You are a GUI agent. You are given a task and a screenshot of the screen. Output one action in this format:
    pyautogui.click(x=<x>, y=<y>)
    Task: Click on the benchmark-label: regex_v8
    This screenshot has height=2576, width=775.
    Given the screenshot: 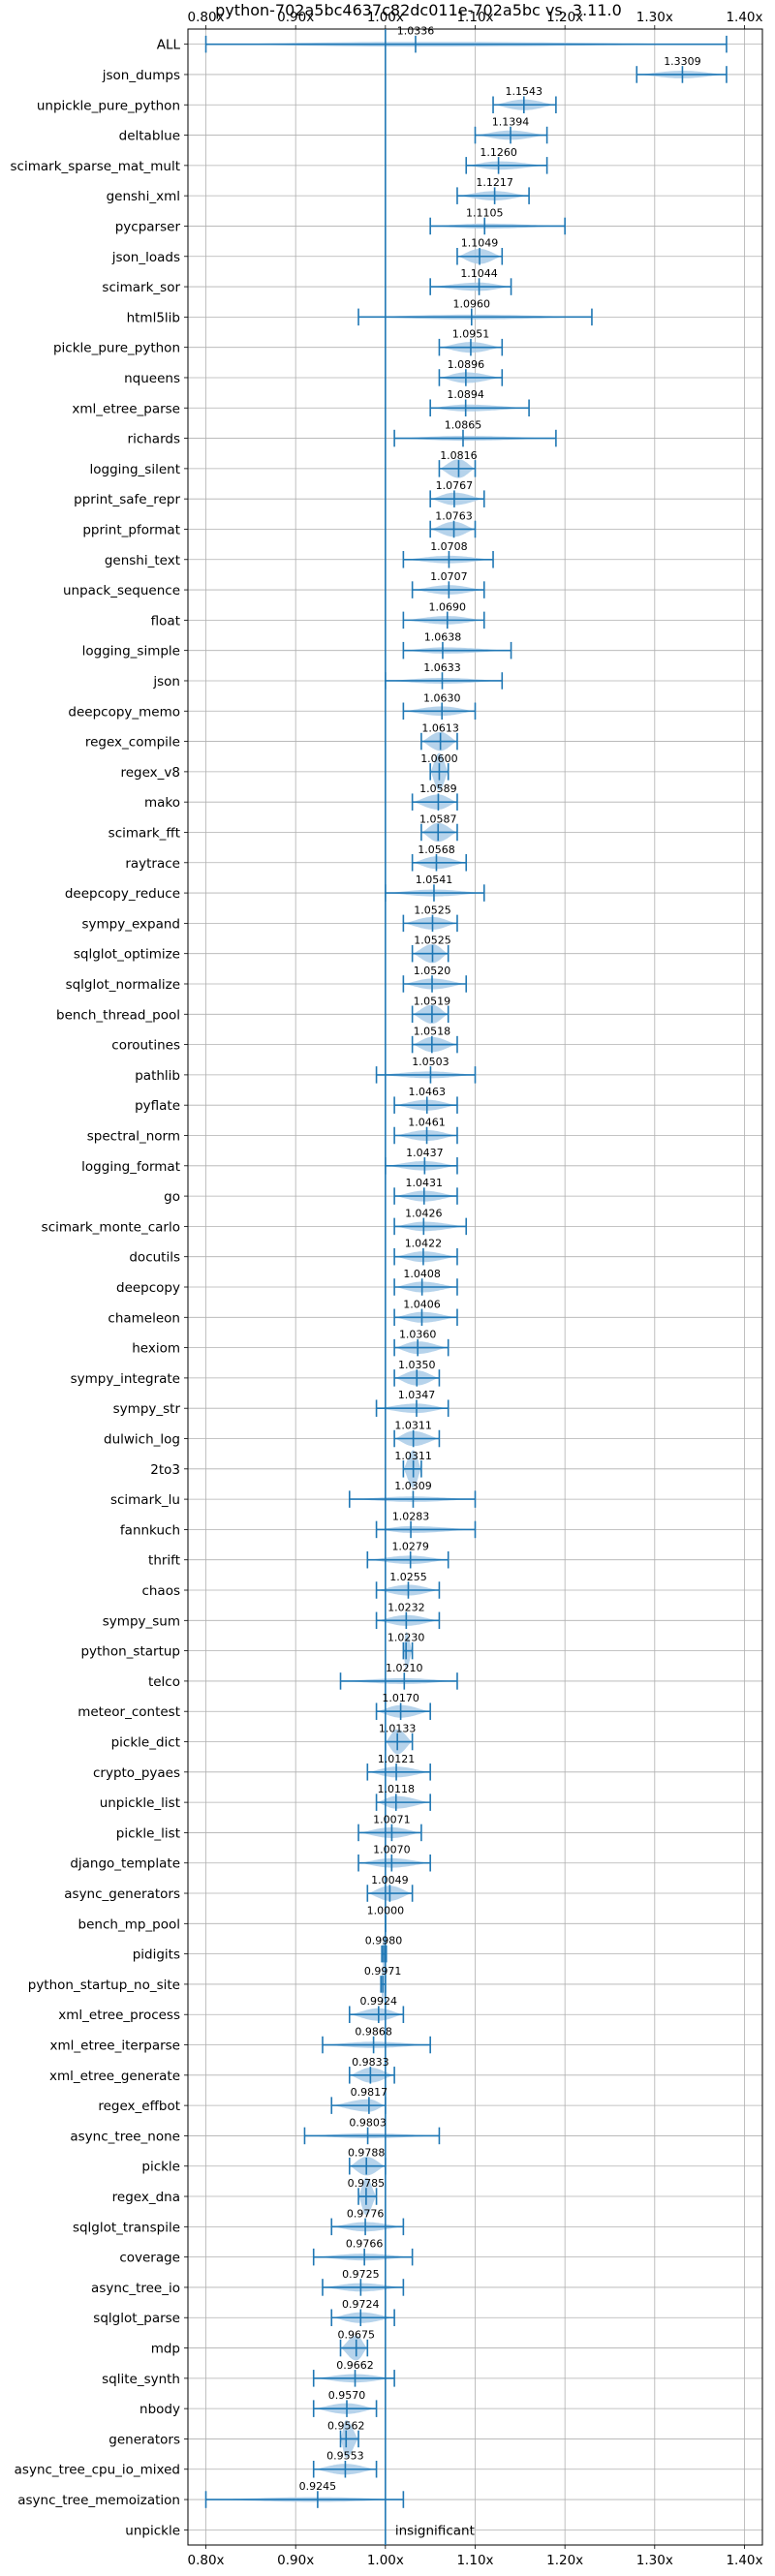 What is the action you would take?
    pyautogui.click(x=150, y=773)
    